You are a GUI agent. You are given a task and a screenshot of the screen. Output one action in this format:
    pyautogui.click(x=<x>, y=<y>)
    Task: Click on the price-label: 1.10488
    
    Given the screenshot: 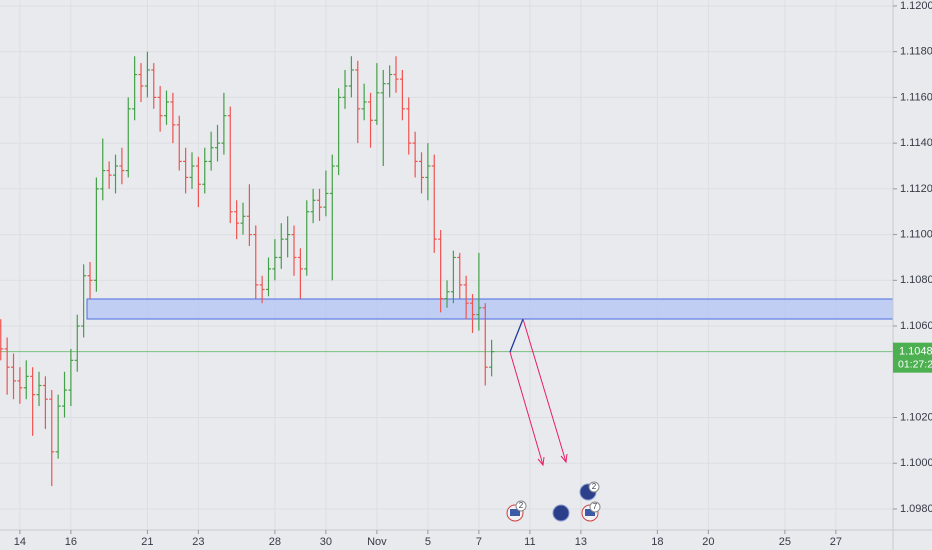 What is the action you would take?
    pyautogui.click(x=915, y=352)
    